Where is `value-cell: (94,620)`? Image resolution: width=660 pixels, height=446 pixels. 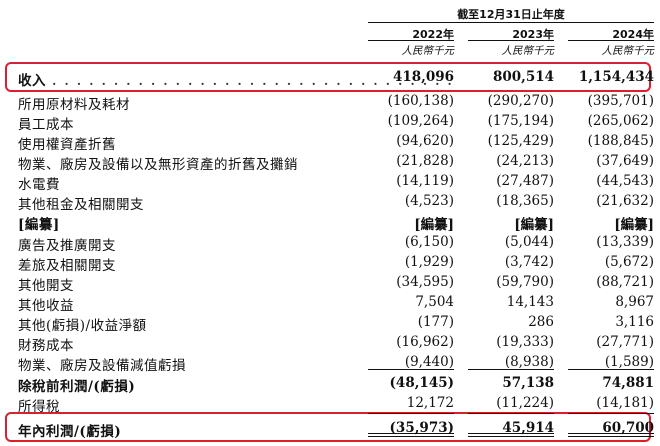 value-cell: (94,620) is located at coordinates (425, 141).